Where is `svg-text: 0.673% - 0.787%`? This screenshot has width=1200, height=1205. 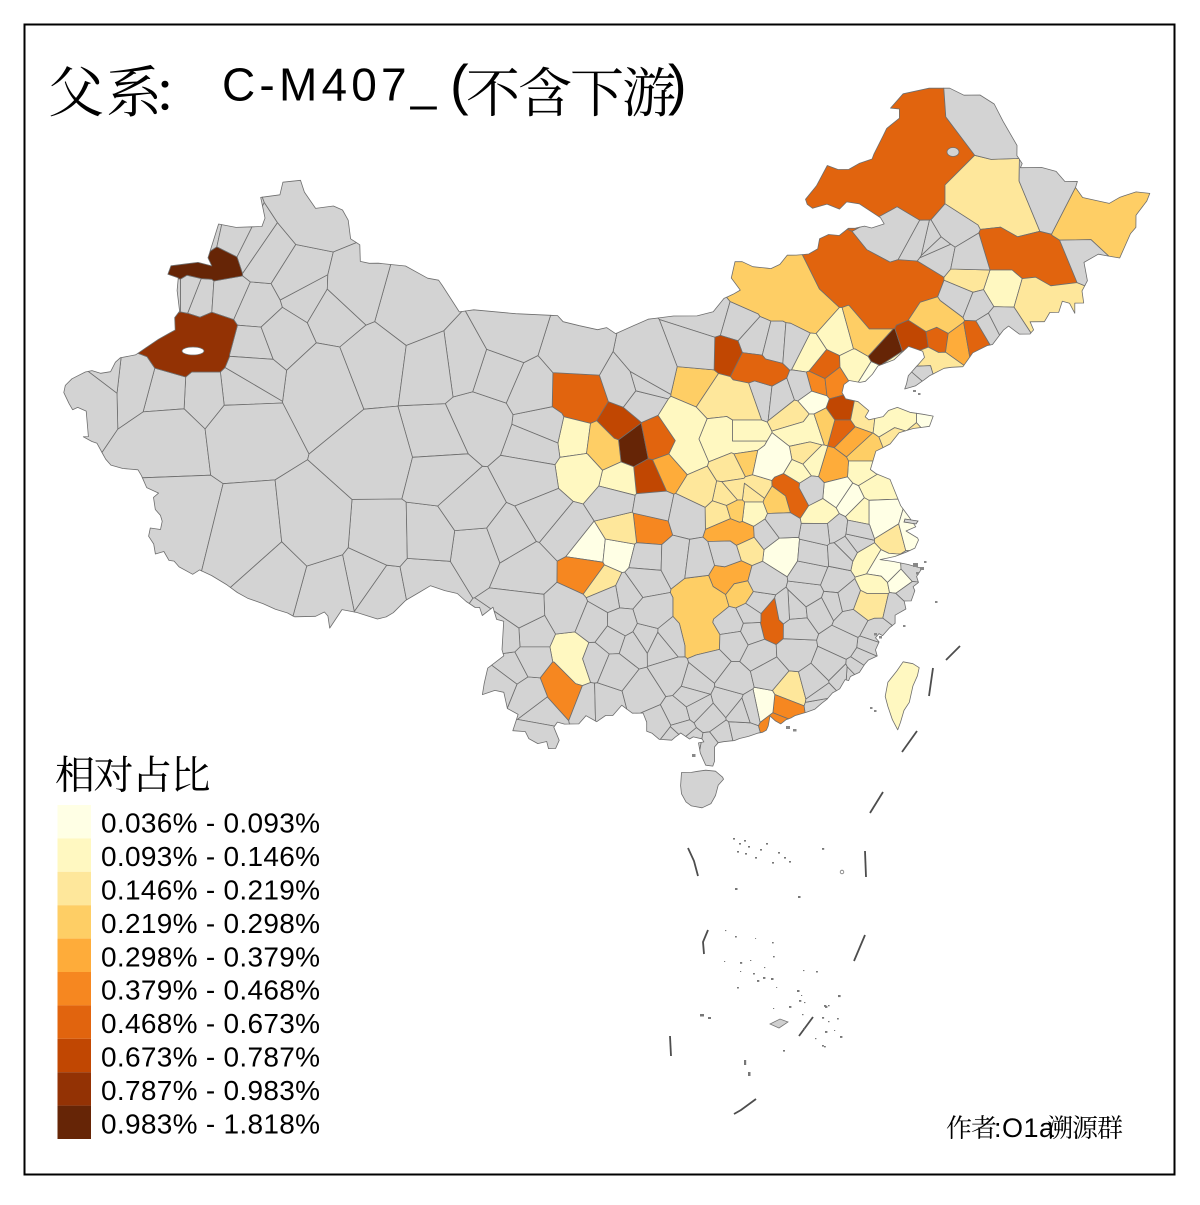
svg-text: 0.673% - 0.787% is located at coordinates (210, 1057).